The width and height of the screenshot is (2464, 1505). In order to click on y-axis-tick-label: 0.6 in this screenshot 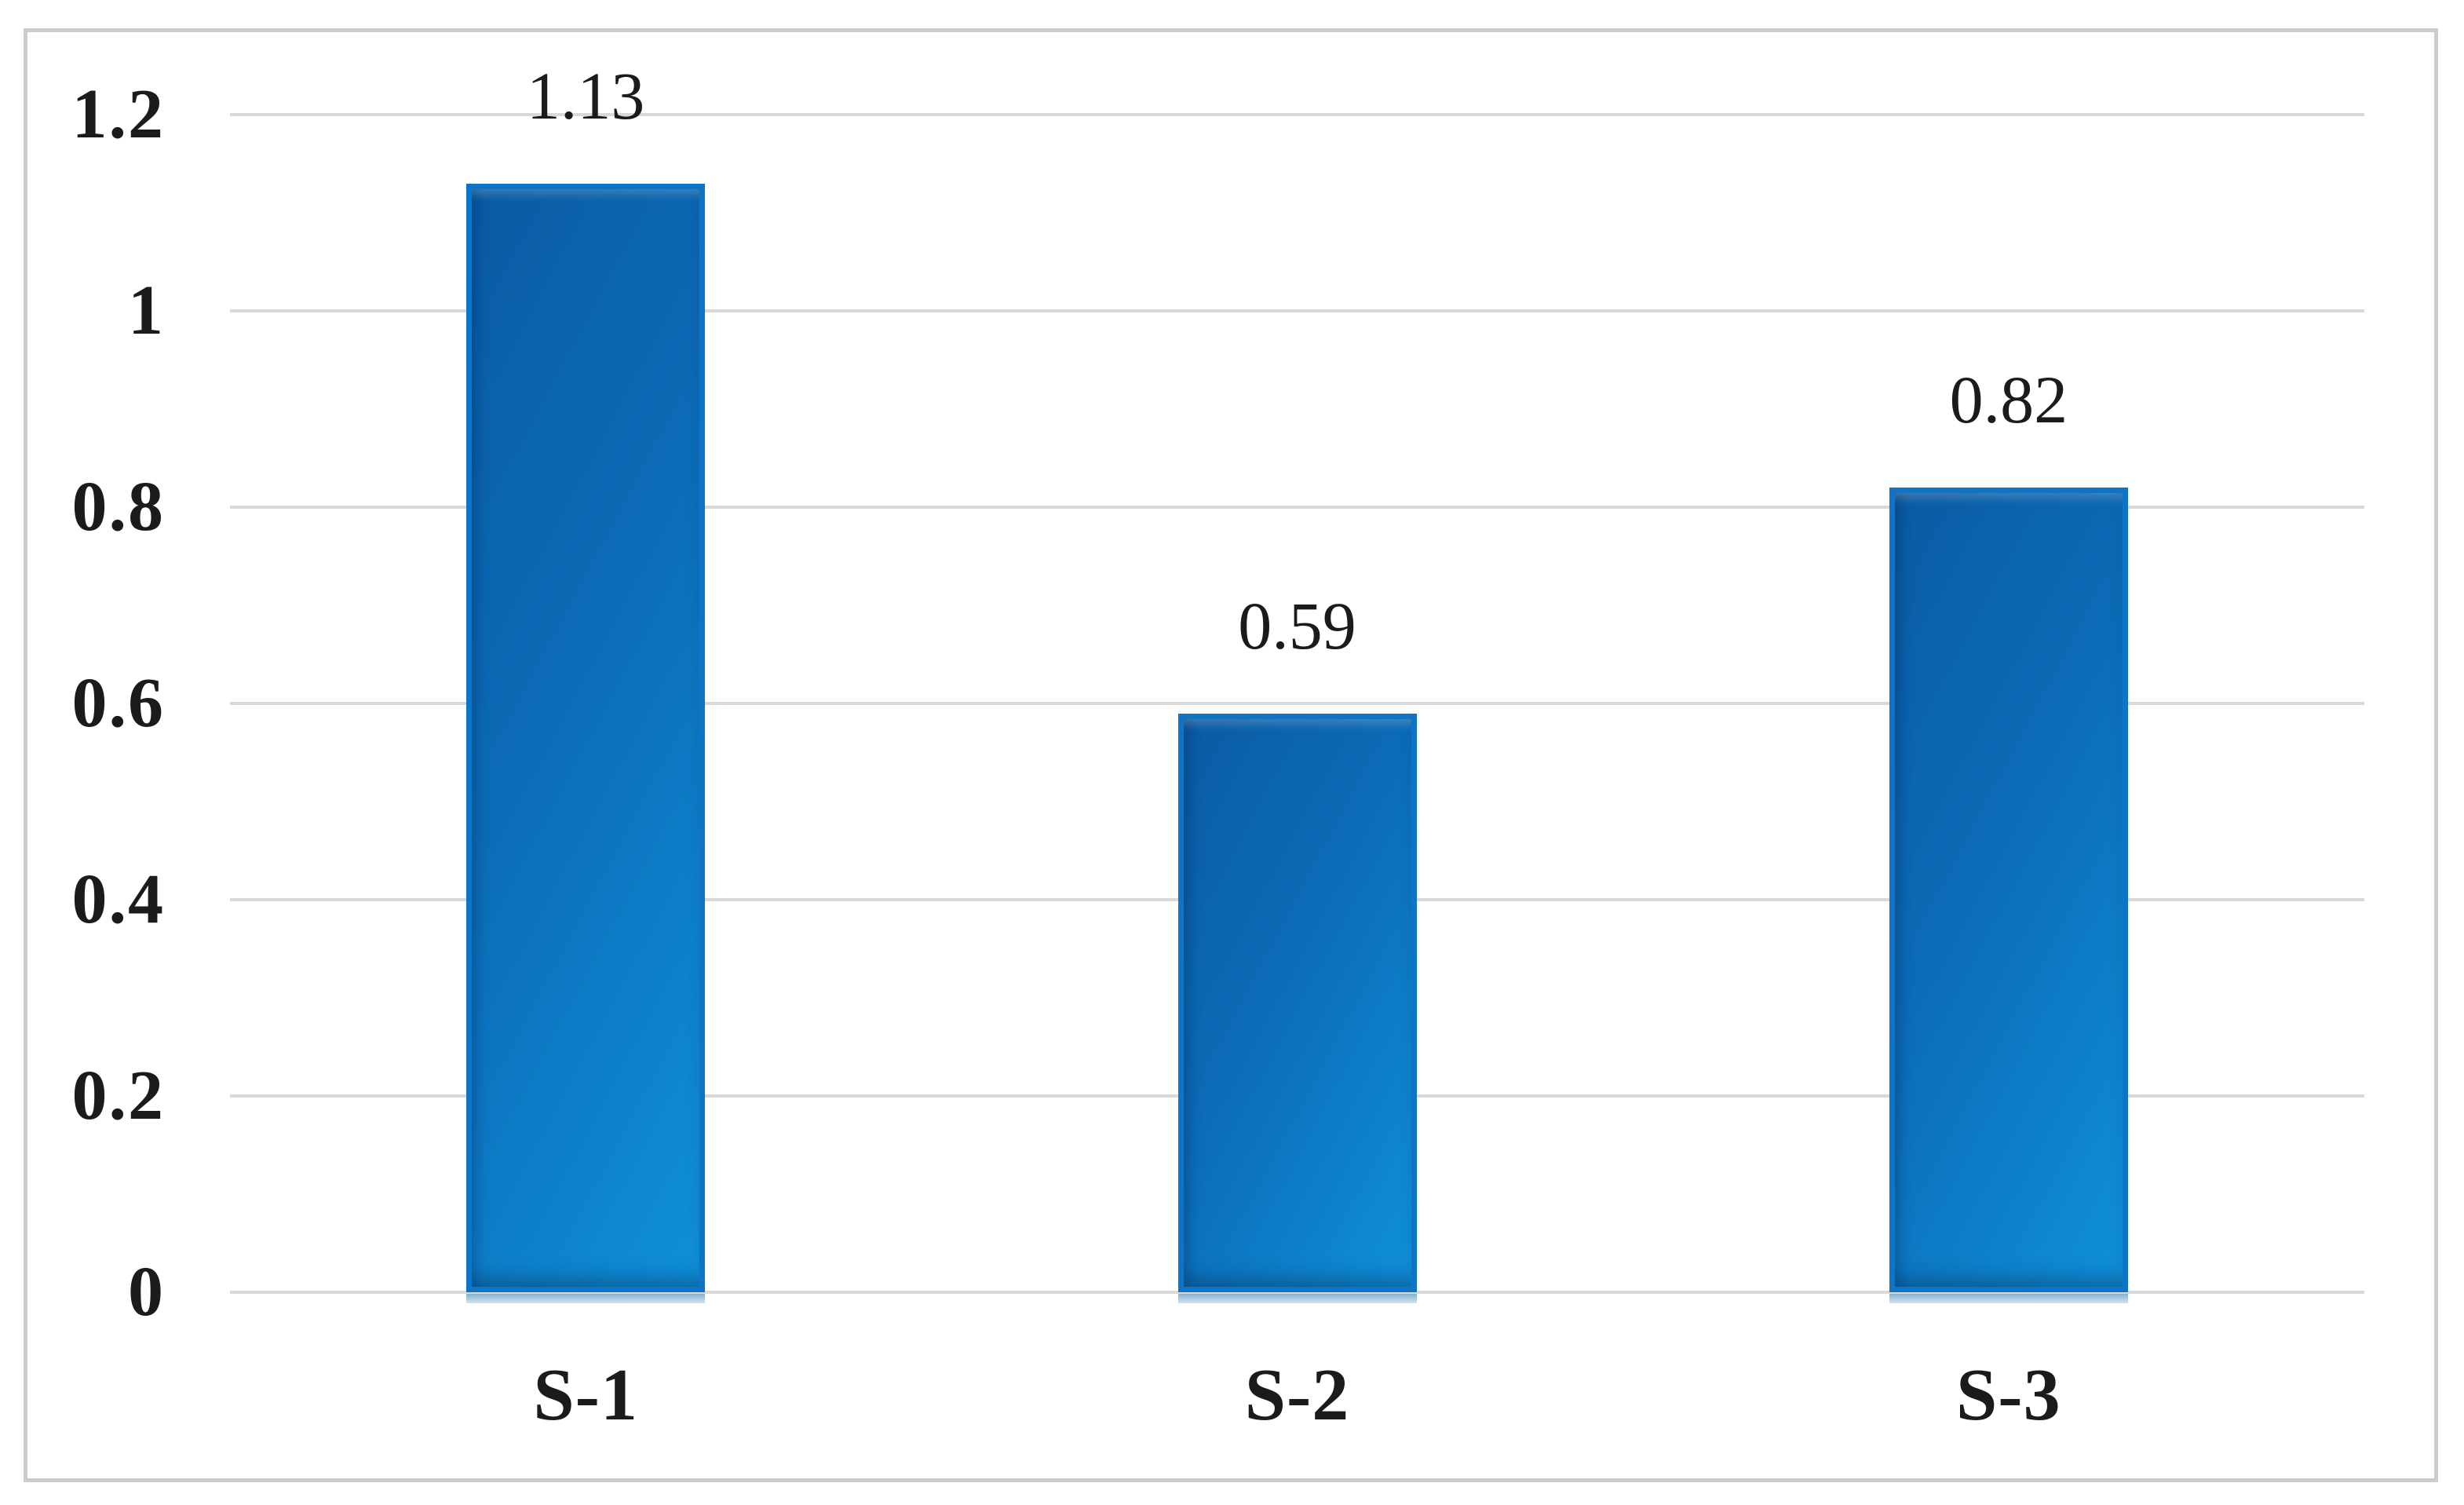, I will do `click(118, 703)`.